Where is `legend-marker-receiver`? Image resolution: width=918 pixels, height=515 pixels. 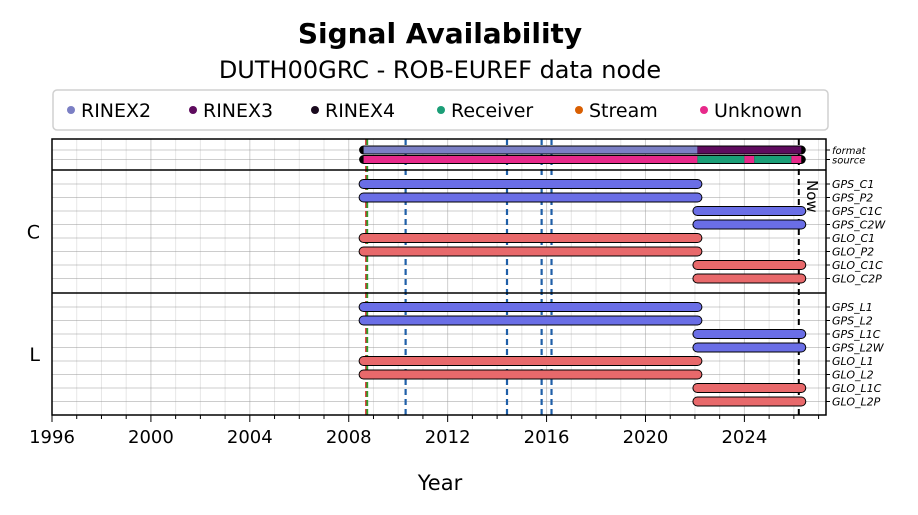
legend-marker-receiver is located at coordinates (441, 110).